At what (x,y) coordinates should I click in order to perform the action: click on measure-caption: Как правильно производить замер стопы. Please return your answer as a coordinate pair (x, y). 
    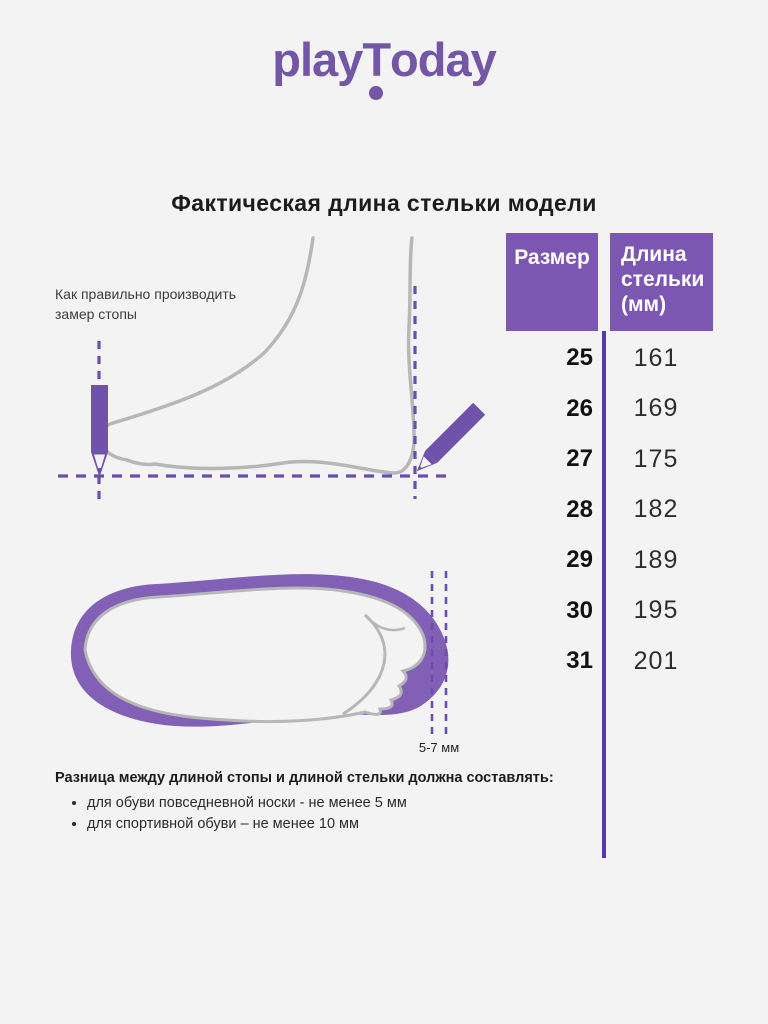
    Looking at the image, I should click on (146, 304).